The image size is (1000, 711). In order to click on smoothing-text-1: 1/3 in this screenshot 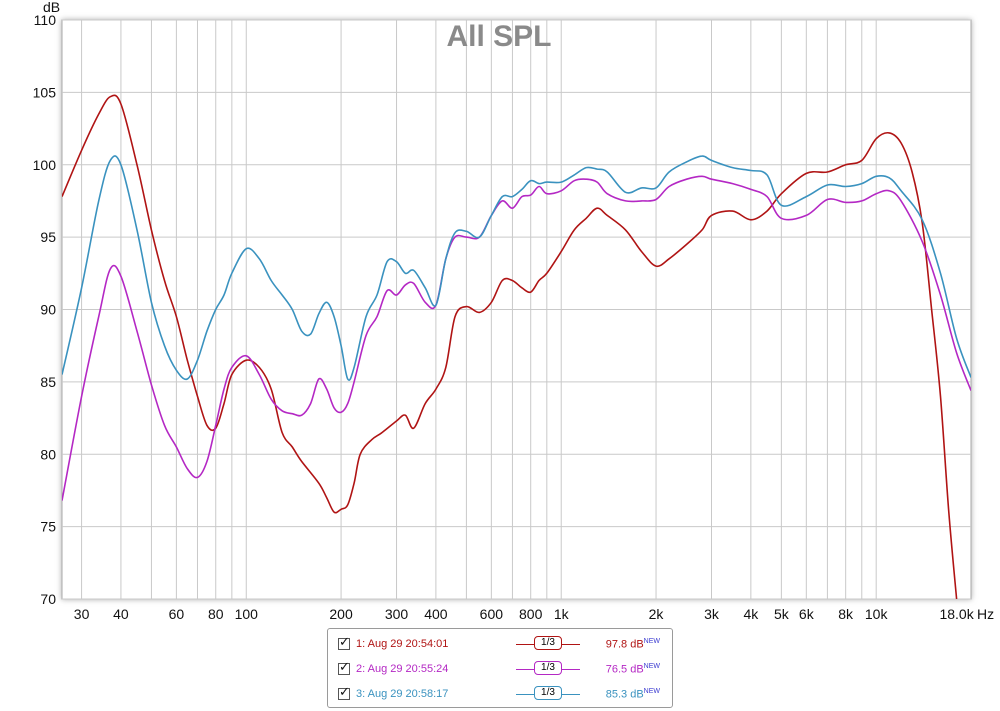, I will do `click(548, 643)`.